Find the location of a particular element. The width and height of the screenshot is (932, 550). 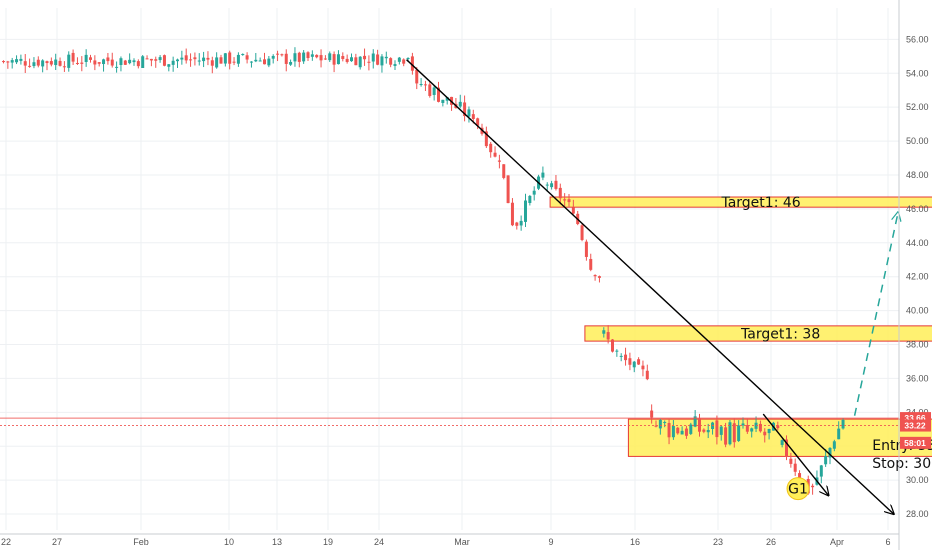

x-tick-label: 26 is located at coordinates (771, 542).